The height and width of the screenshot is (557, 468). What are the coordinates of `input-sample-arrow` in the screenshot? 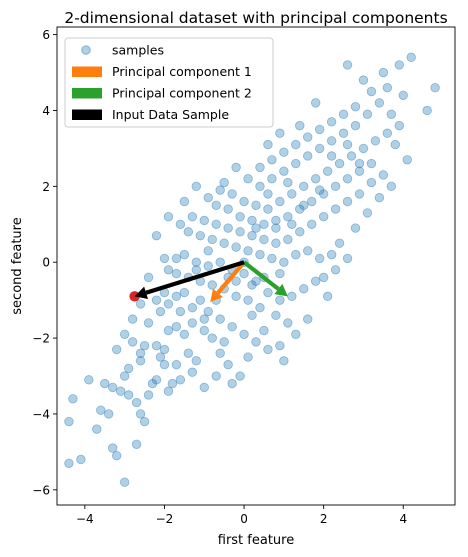 It's located at (189, 279).